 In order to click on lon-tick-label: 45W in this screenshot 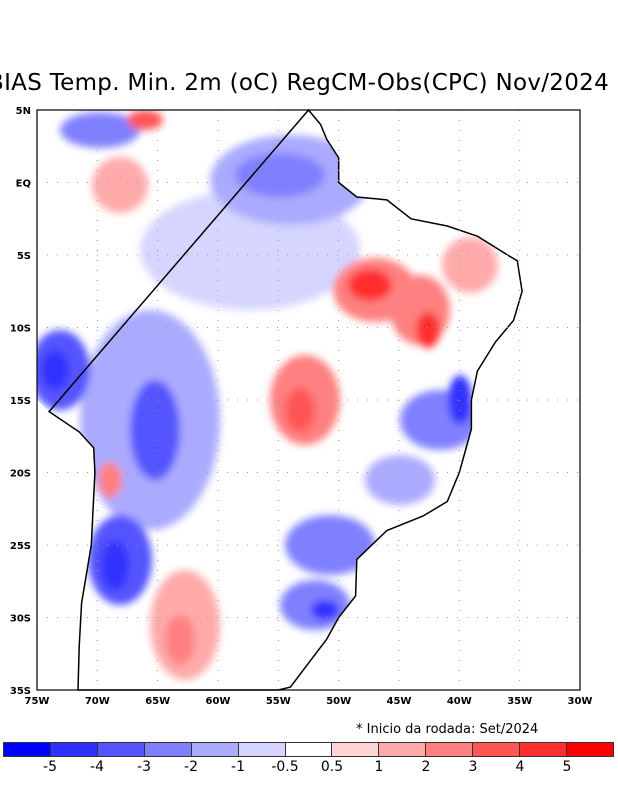, I will do `click(399, 701)`.